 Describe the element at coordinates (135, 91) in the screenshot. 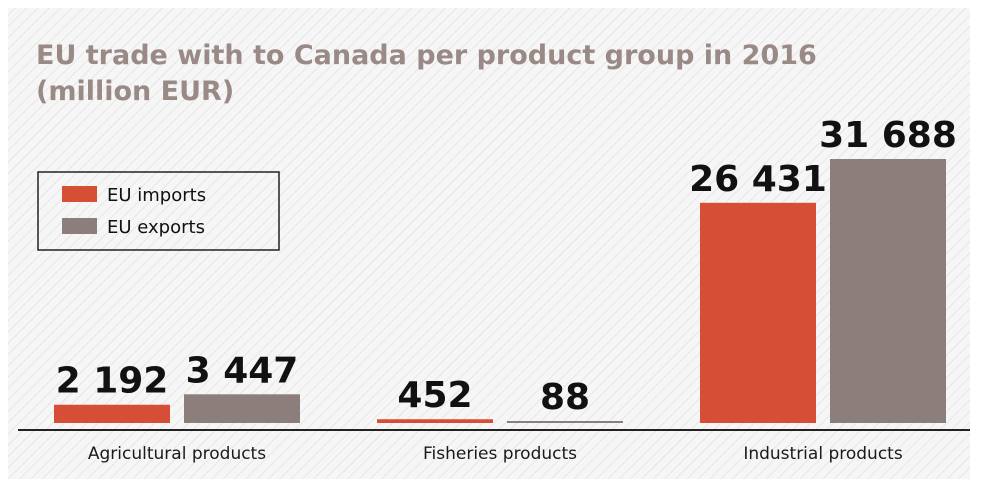

I see `chart-title-line-2: (million EUR)` at that location.